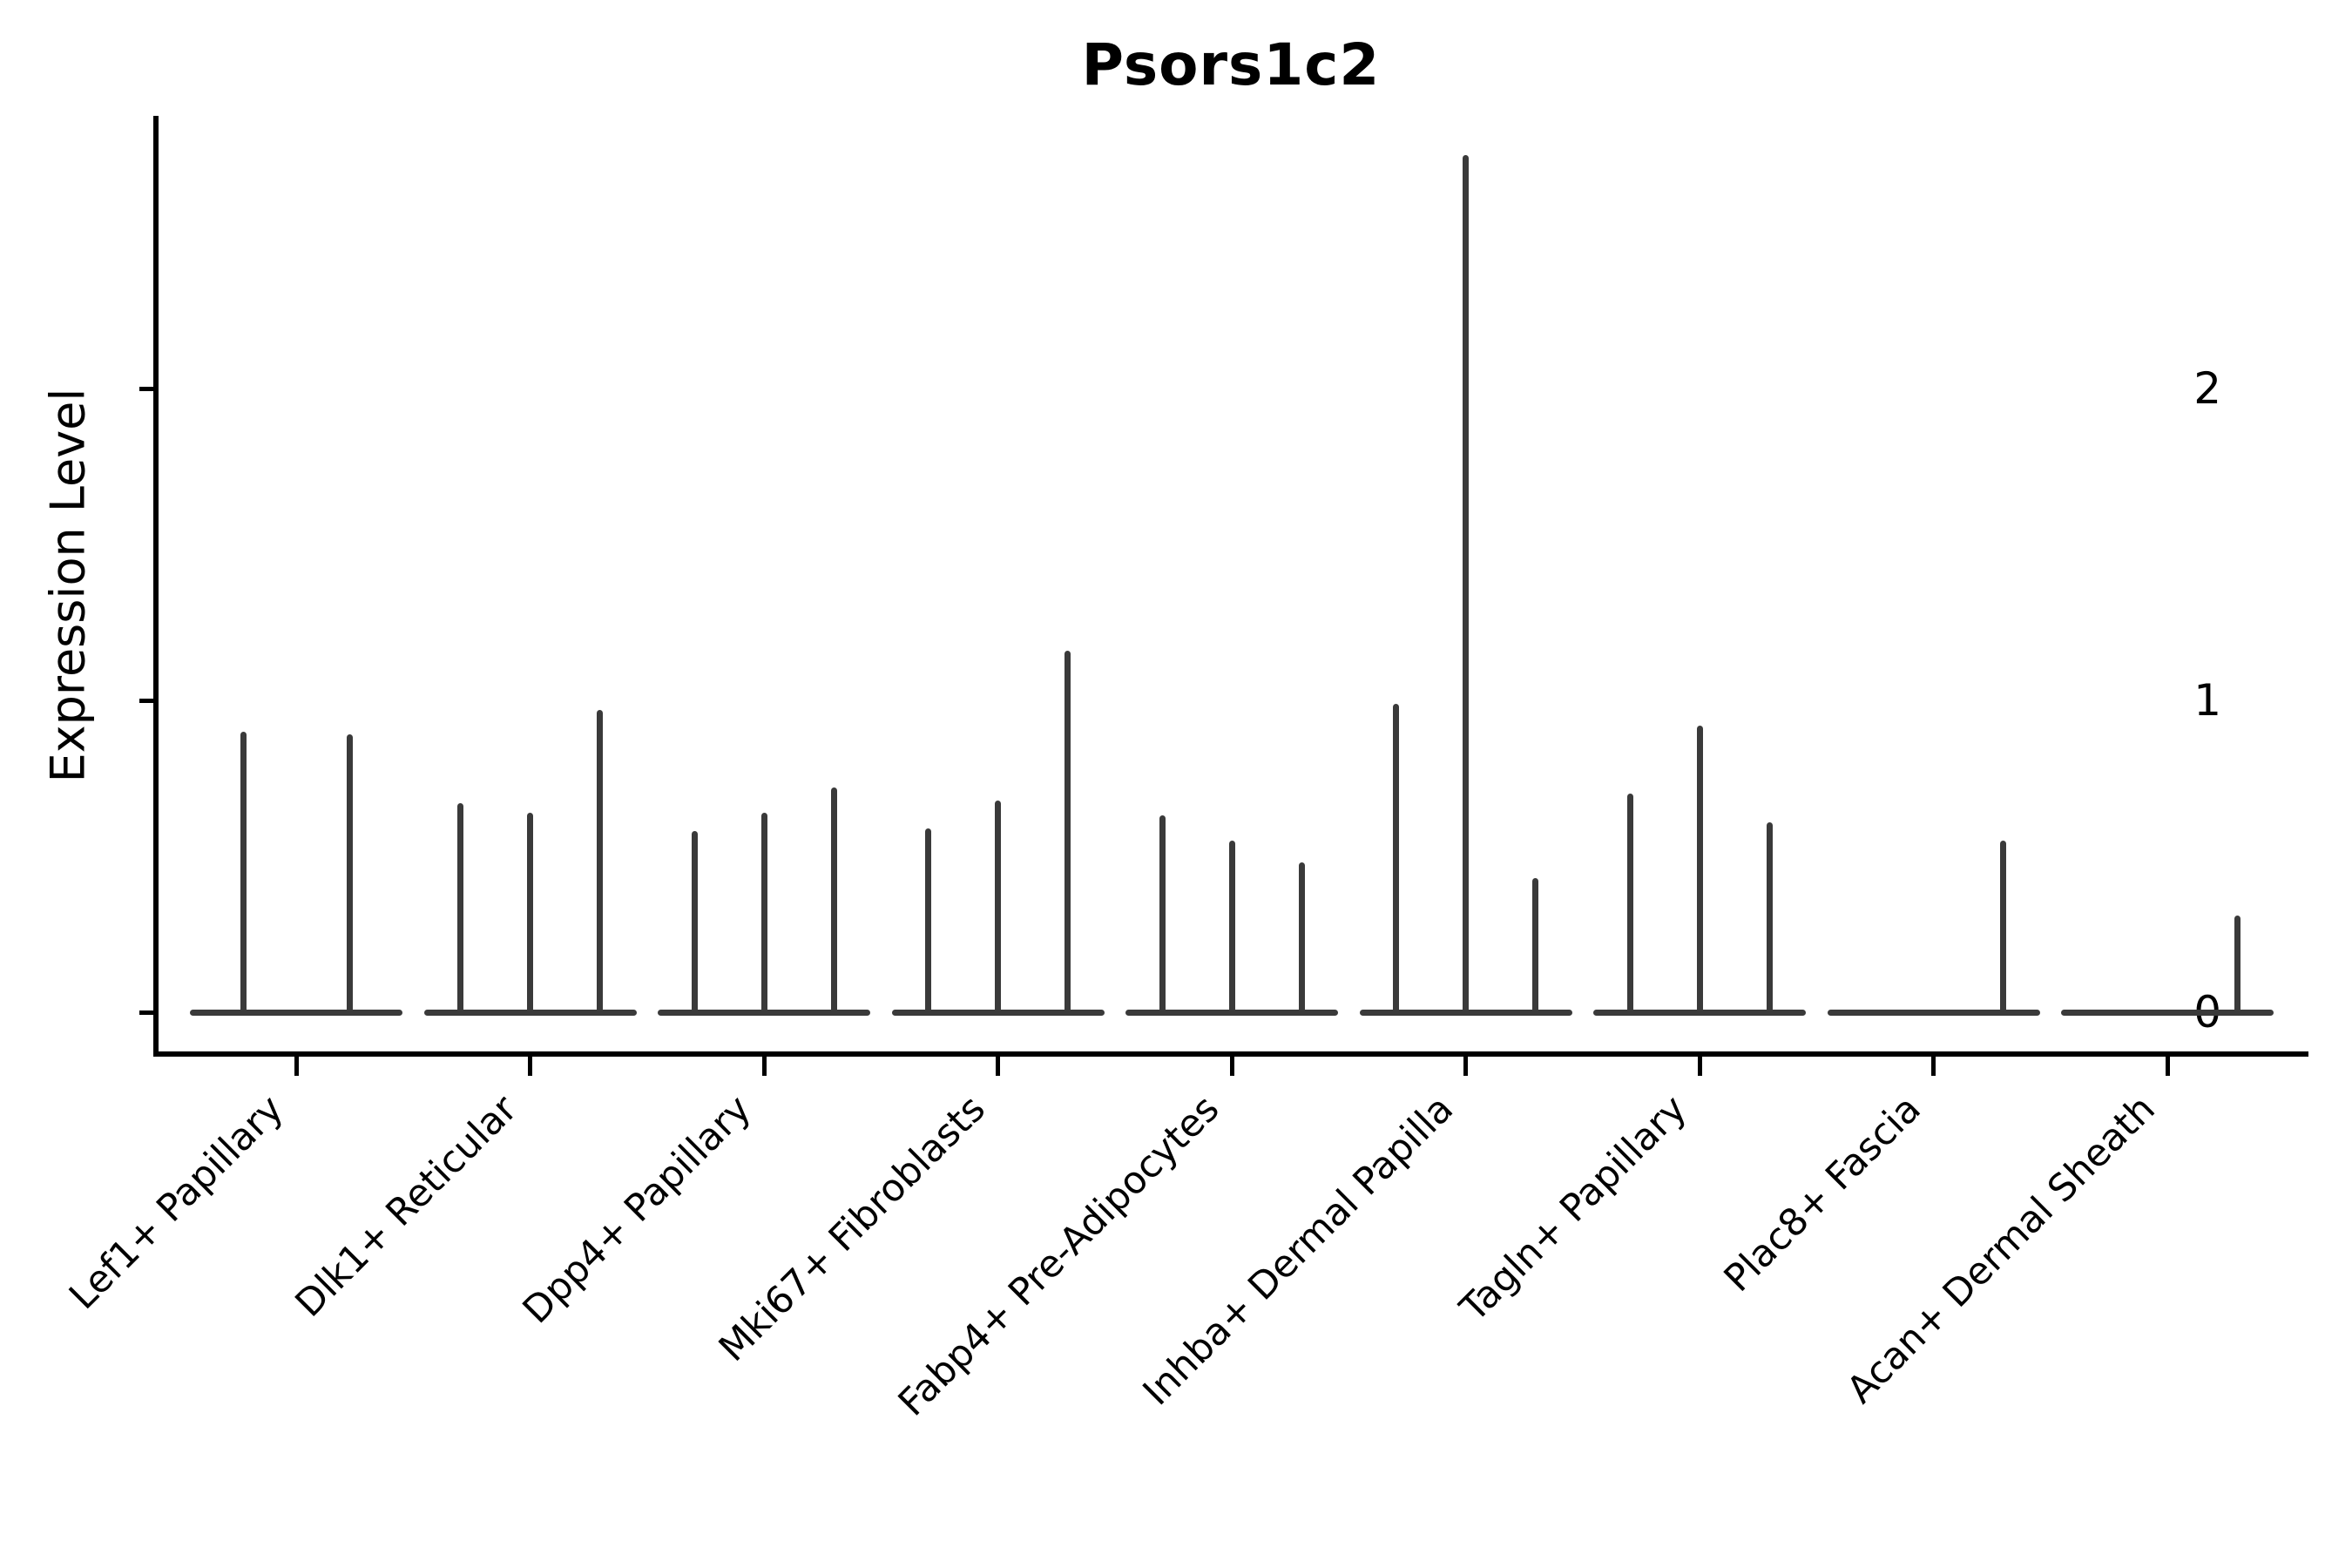 Image resolution: width=2352 pixels, height=1568 pixels. I want to click on x-axis-tick-label: Dlk1+ Reticular, so click(406, 1206).